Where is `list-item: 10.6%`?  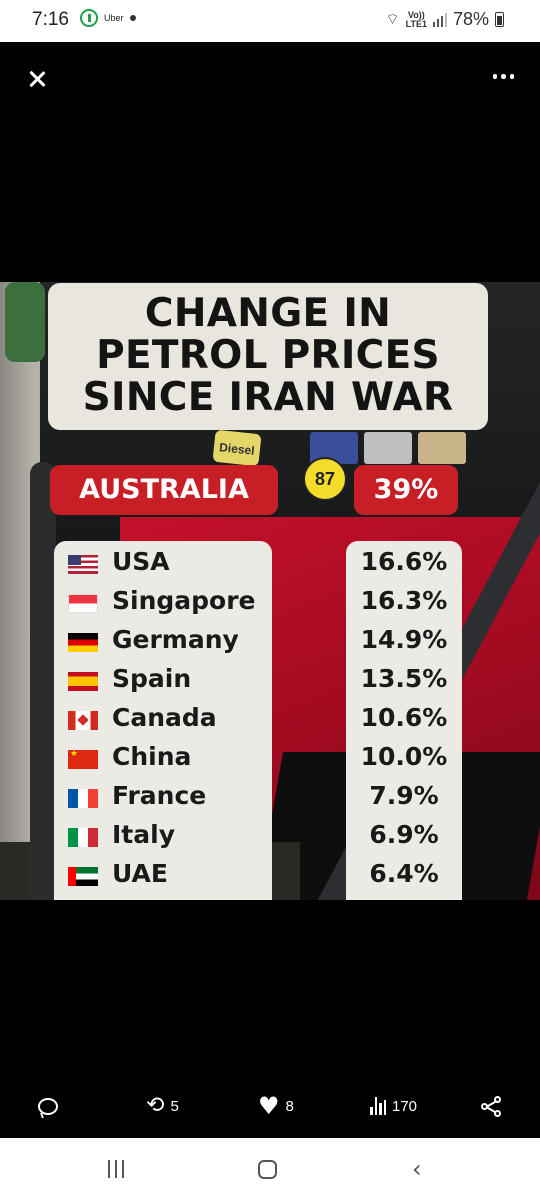 list-item: 10.6% is located at coordinates (404, 718).